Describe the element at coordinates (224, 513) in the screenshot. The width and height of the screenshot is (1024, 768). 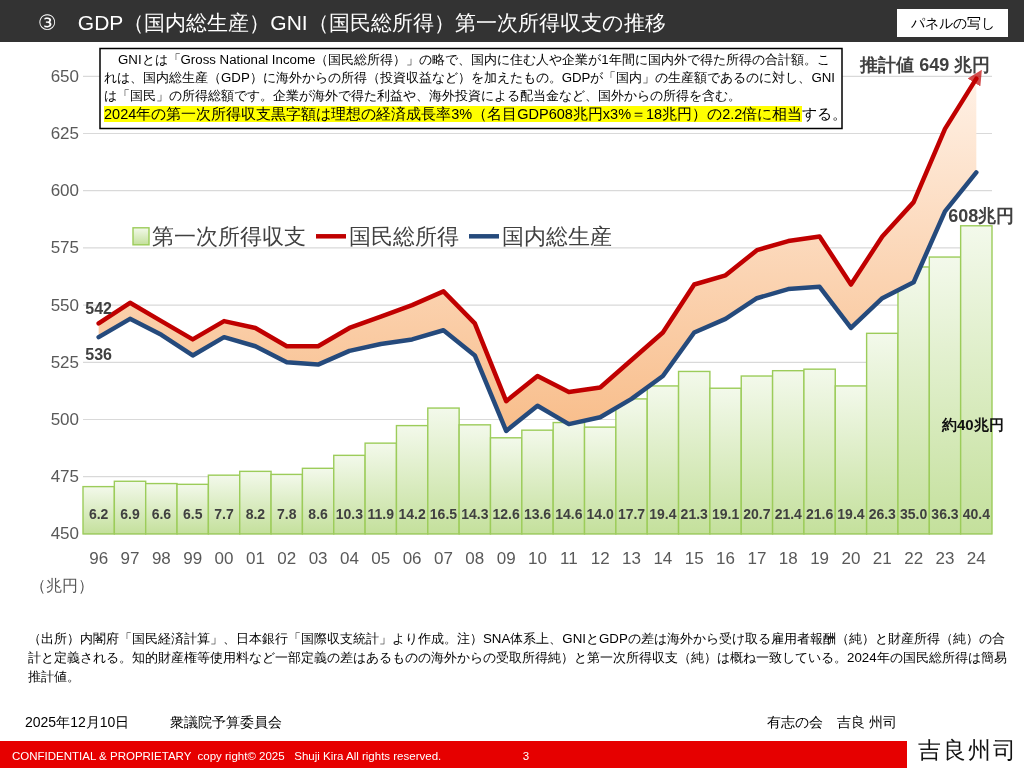
I see `data-label: 7.7` at that location.